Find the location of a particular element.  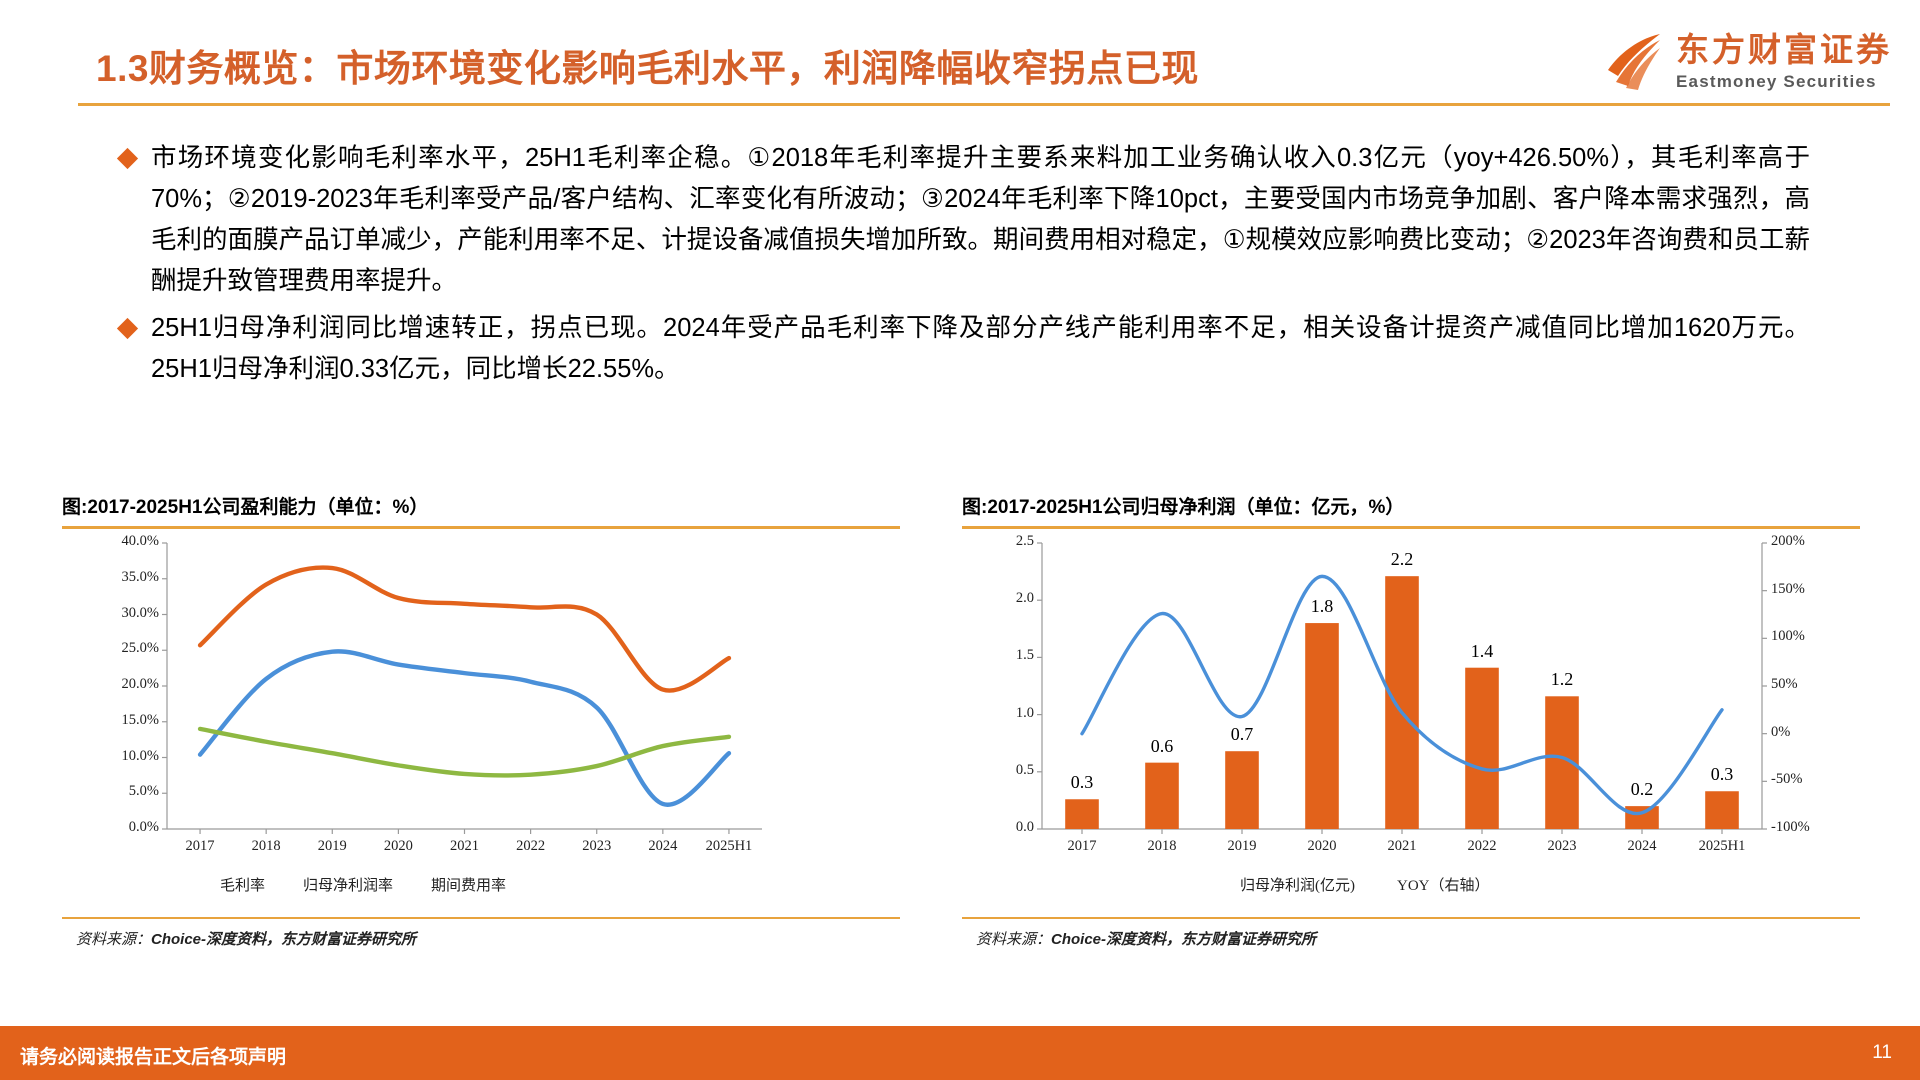

chart-title: 图:2017-2025H1公司归母净利润（单位：亿元，%） is located at coordinates (1183, 507).